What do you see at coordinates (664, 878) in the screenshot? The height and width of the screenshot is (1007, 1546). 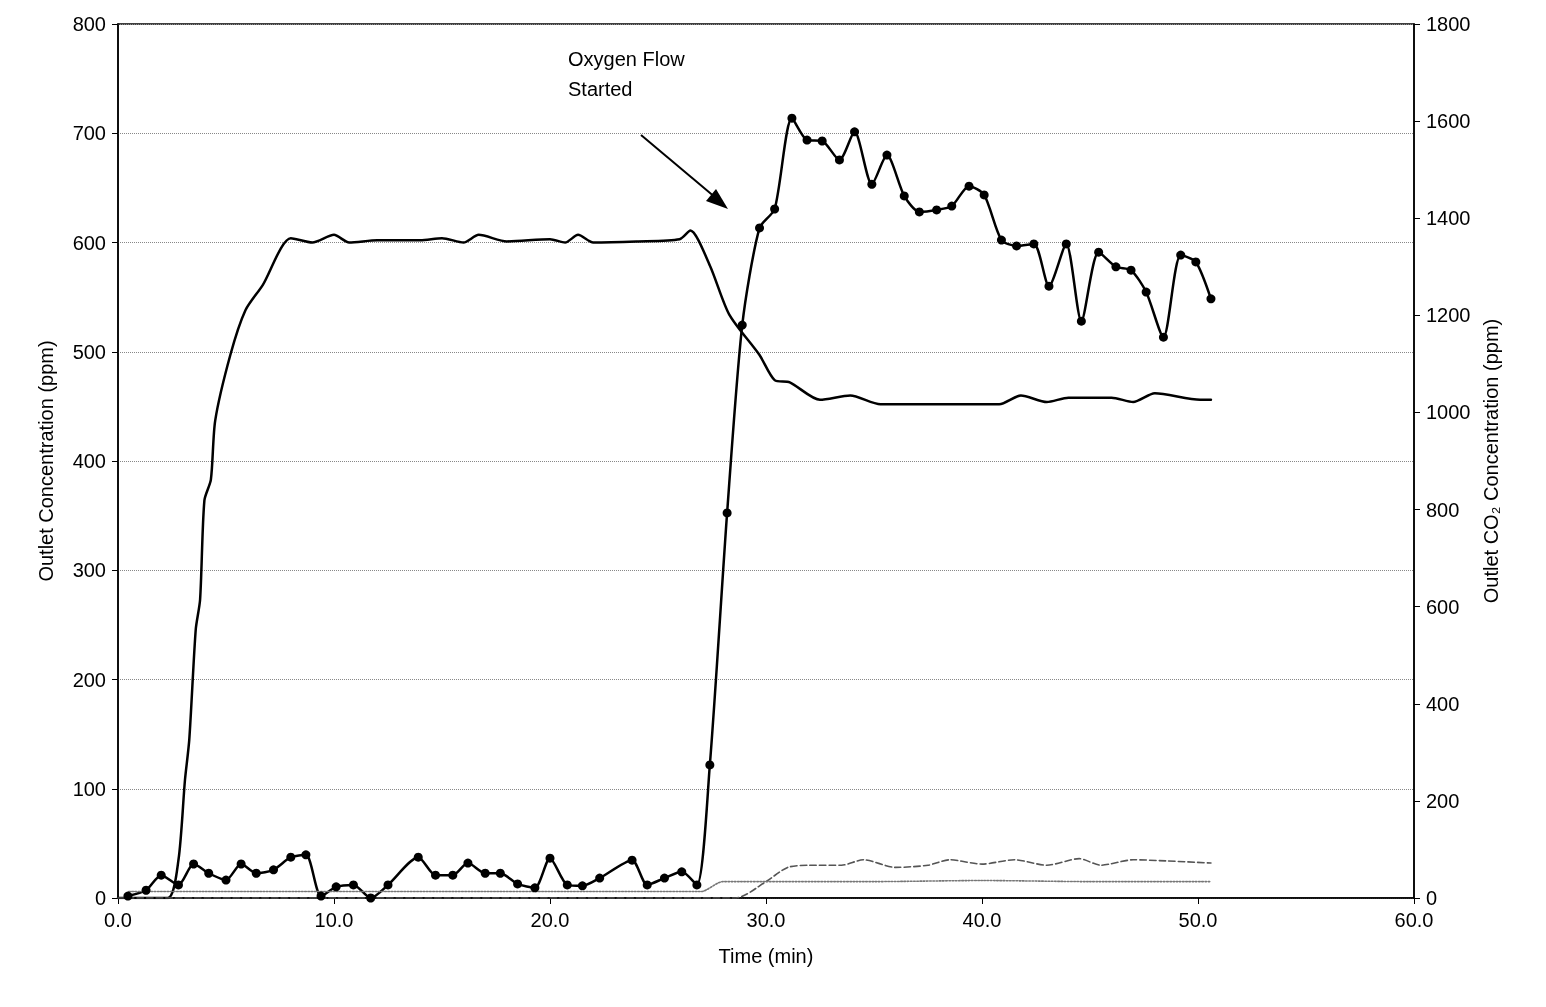 I see `line-series` at bounding box center [664, 878].